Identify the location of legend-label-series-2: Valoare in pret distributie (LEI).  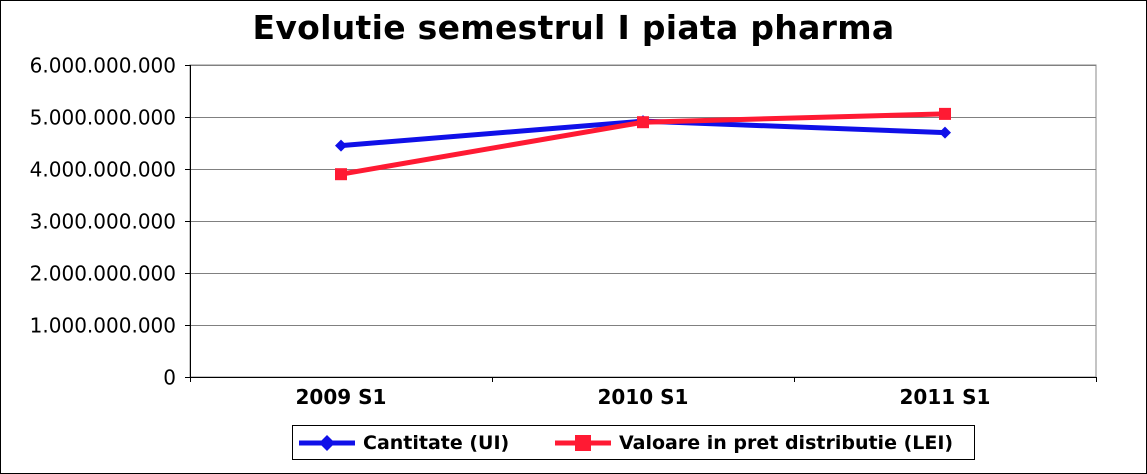
(786, 442).